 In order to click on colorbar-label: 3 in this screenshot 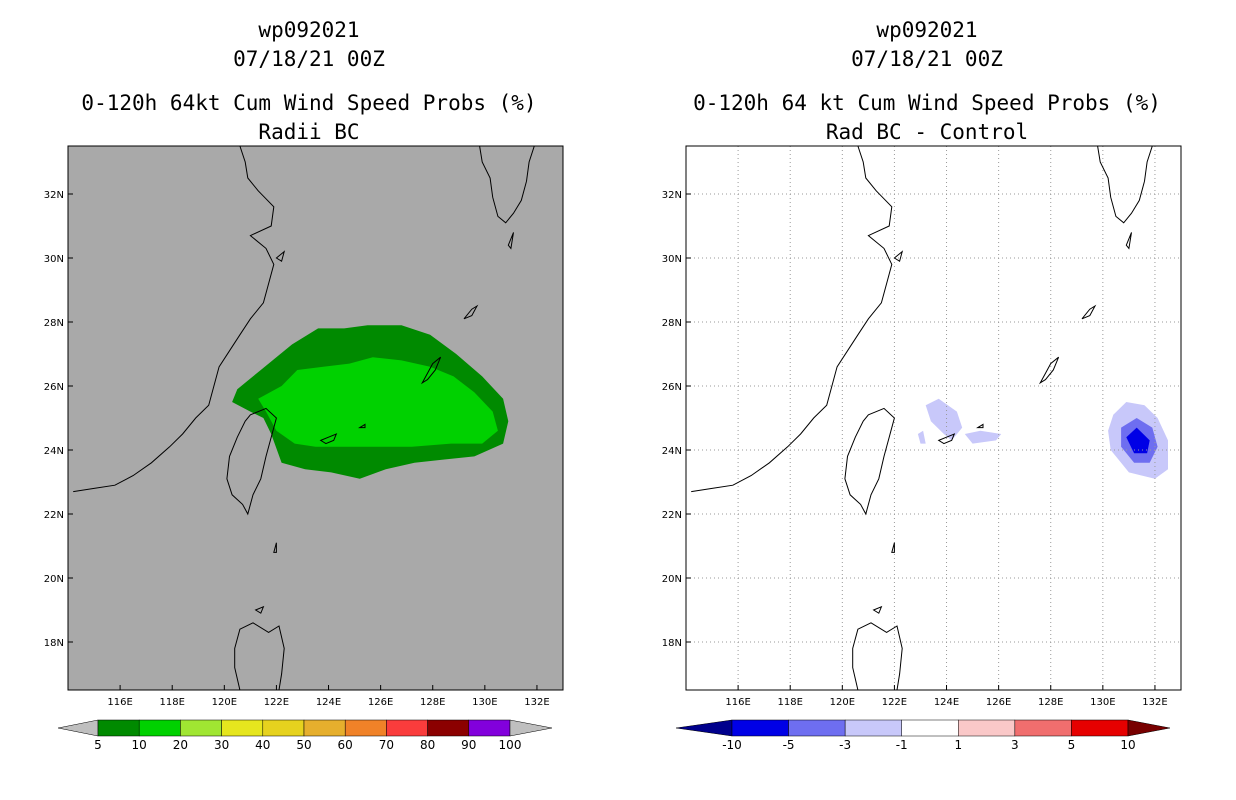, I will do `click(1015, 745)`.